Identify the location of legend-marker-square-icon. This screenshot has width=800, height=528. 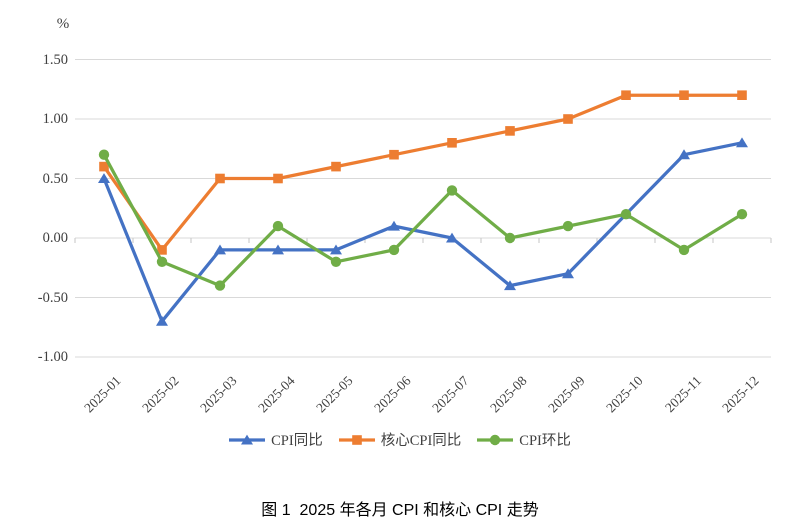
(356, 439).